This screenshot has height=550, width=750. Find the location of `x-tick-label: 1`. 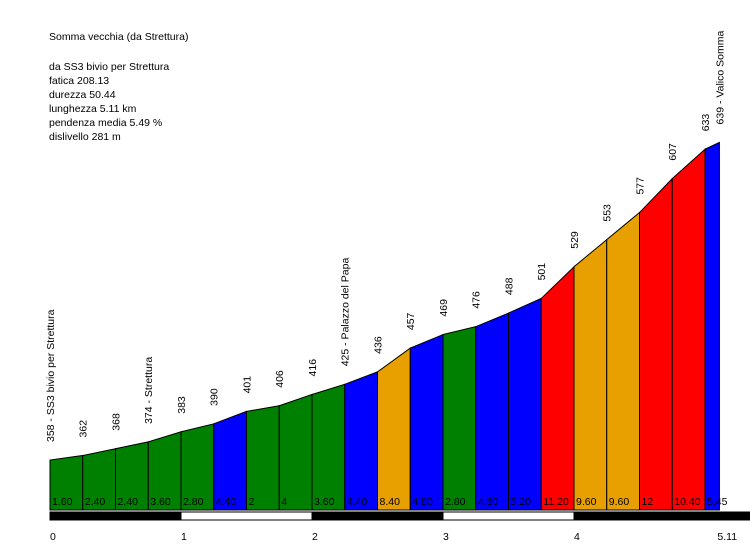

x-tick-label: 1 is located at coordinates (184, 537).